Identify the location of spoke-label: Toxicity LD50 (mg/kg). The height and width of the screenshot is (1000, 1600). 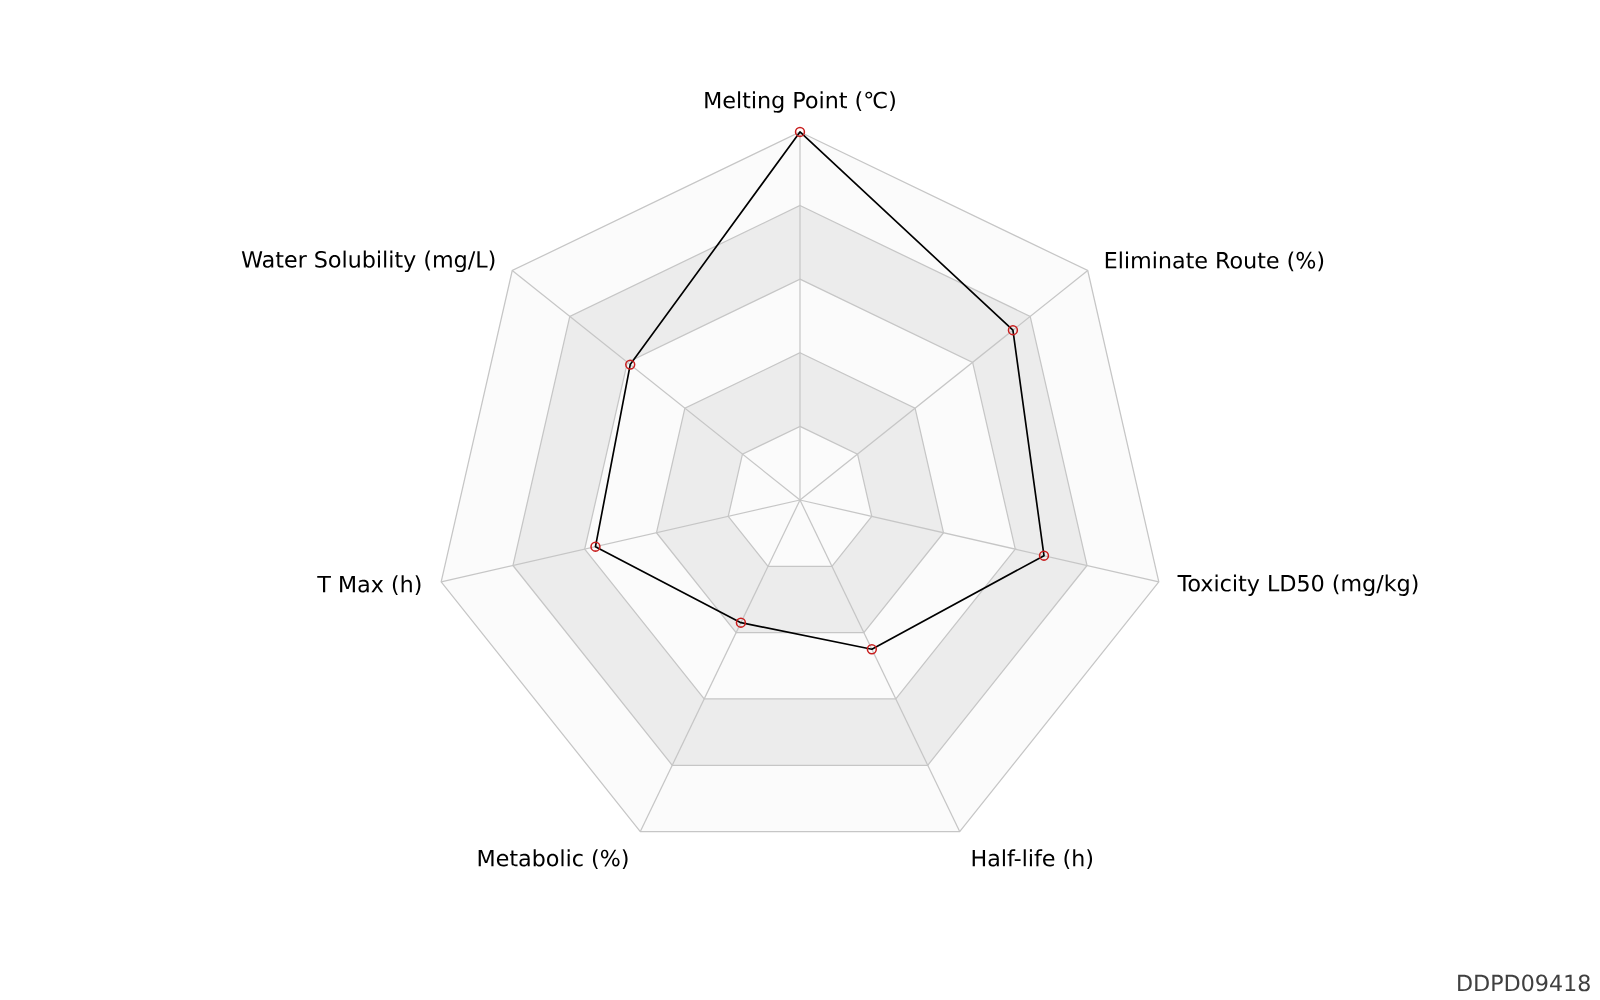
(1297, 585).